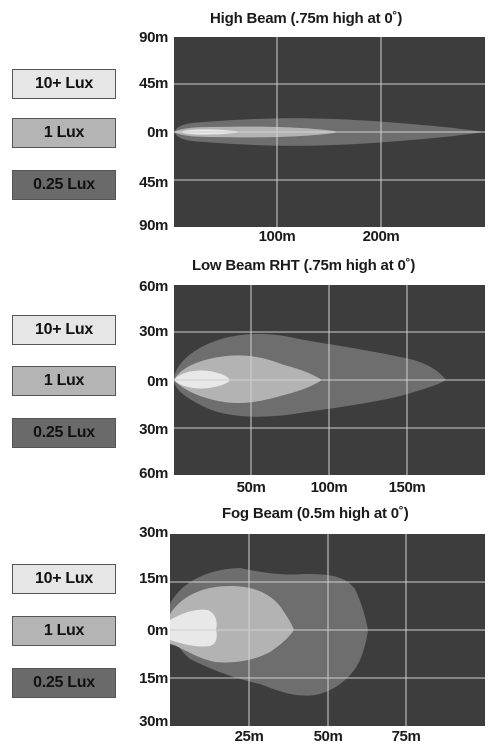 The height and width of the screenshot is (747, 491). What do you see at coordinates (315, 513) in the screenshot?
I see `chart-title: Fog Beam (0.5m high at 0˚)` at bounding box center [315, 513].